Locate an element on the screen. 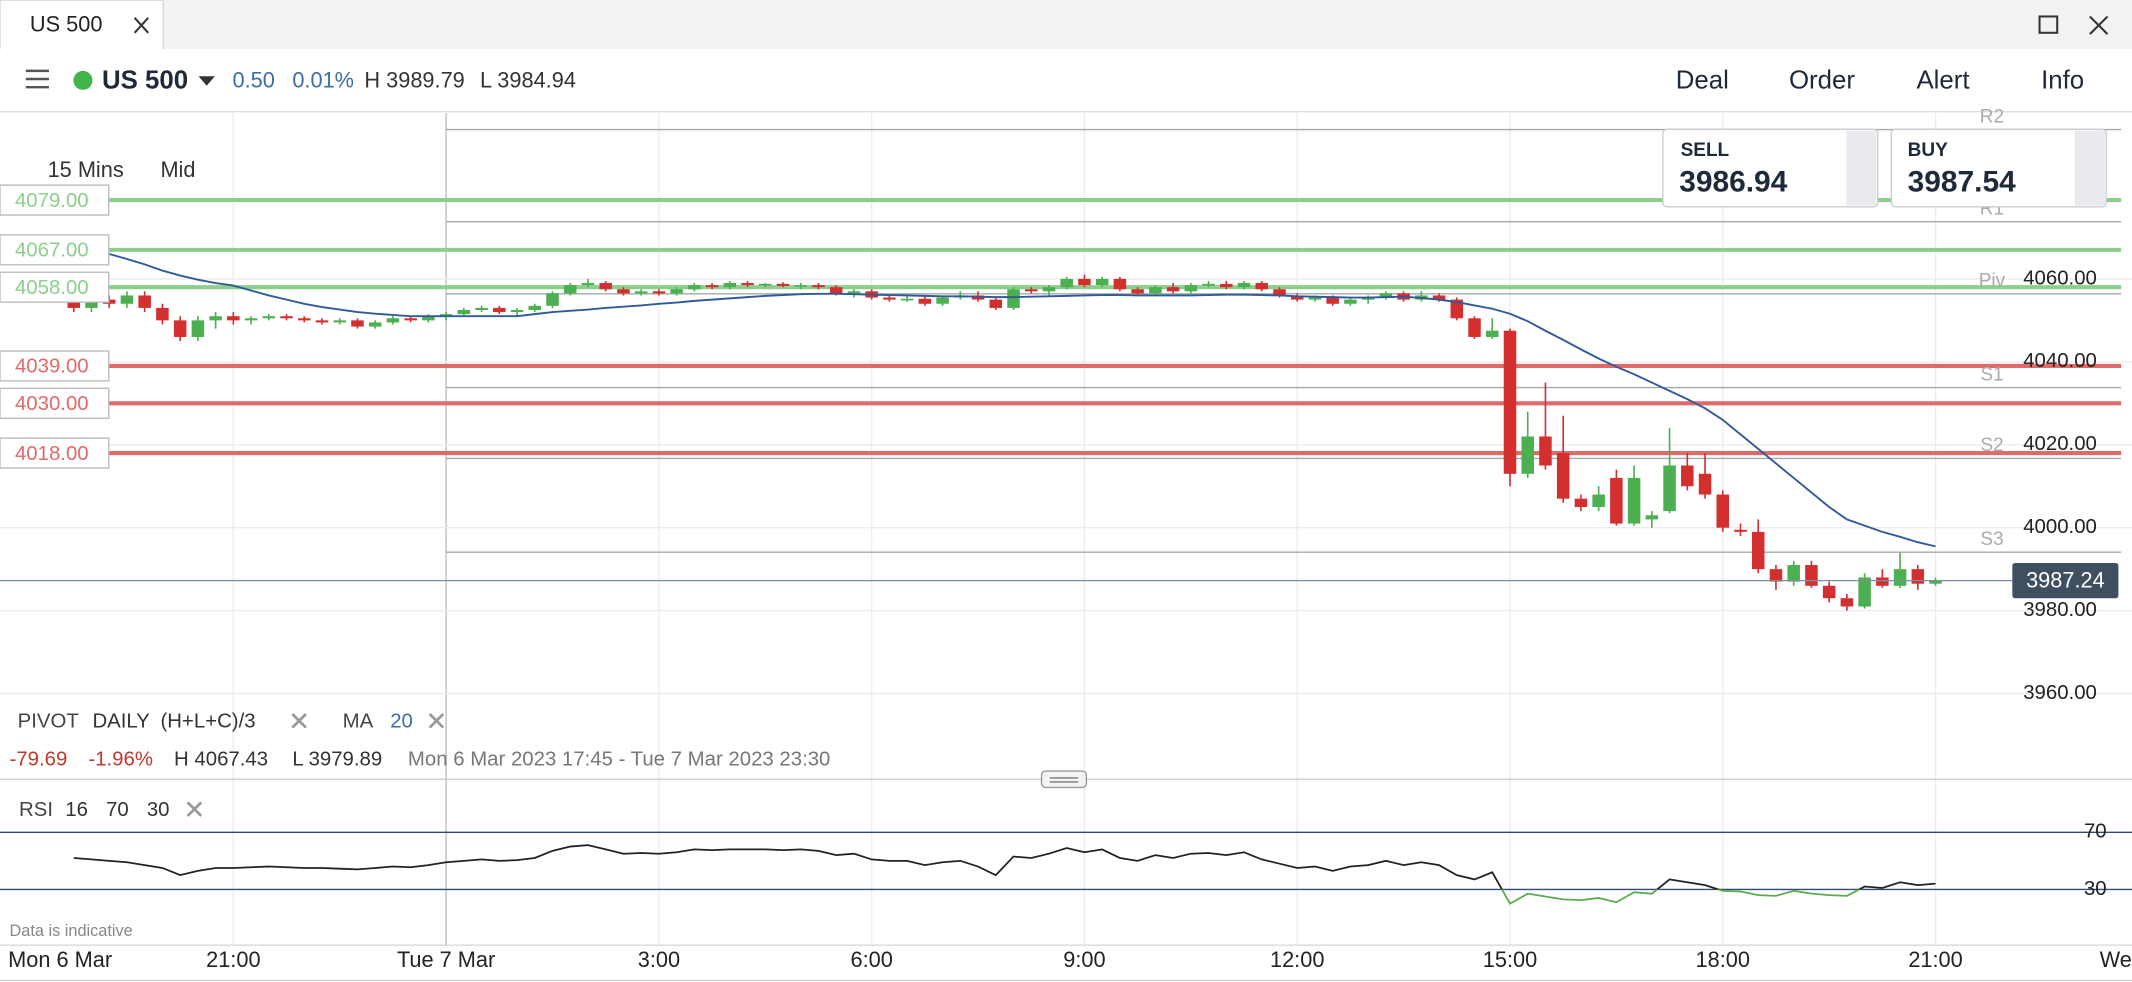 The width and height of the screenshot is (2132, 982). tab-title: US 500 is located at coordinates (66, 24).